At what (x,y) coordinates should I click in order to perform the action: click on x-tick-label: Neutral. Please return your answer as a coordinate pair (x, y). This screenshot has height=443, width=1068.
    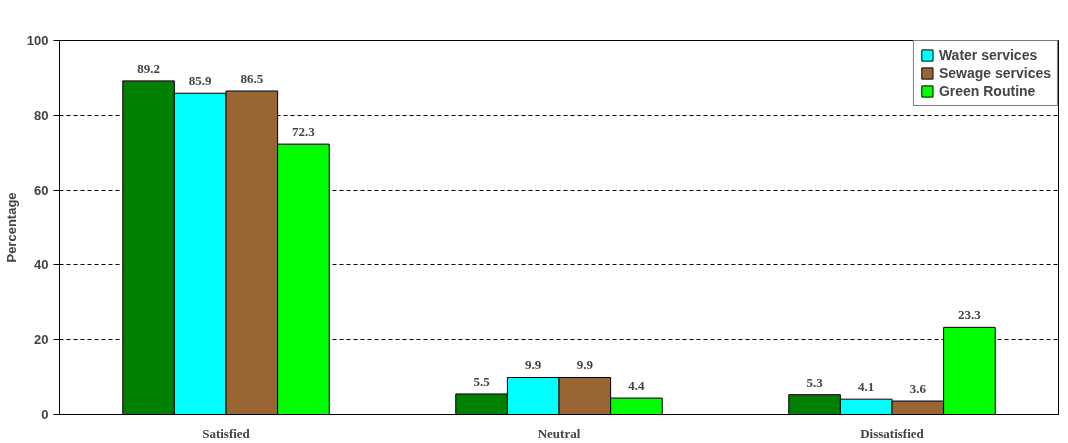
    Looking at the image, I should click on (559, 433).